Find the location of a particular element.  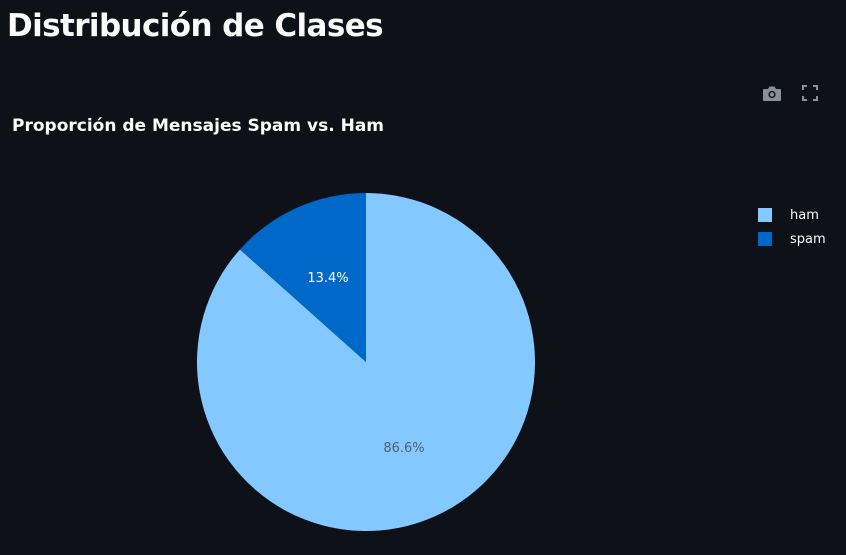

pie-labels: 86.6% 13.4% is located at coordinates (365, 363).